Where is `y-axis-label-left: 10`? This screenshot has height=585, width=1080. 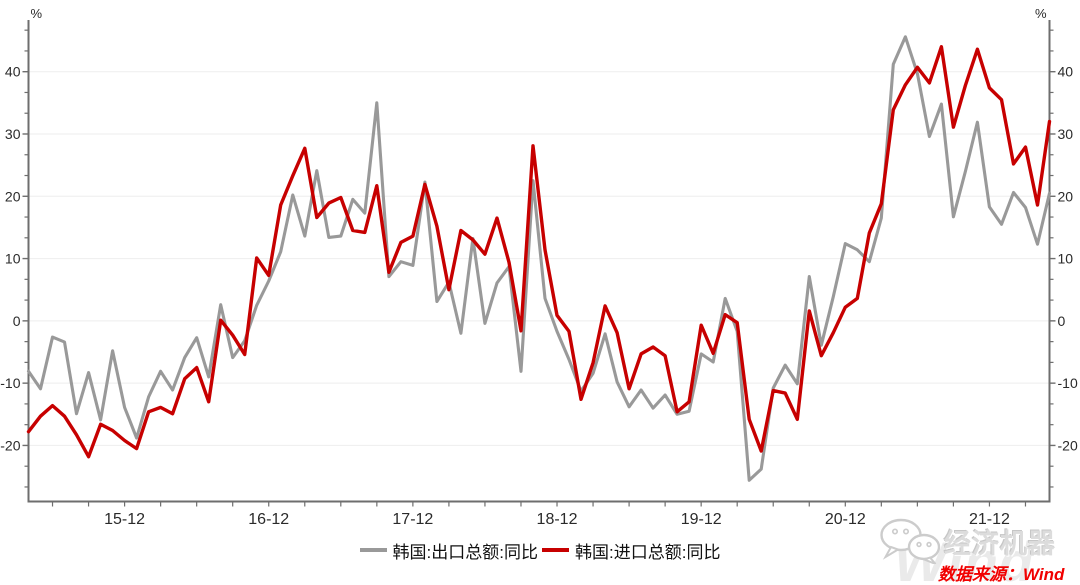
y-axis-label-left: 10 is located at coordinates (13, 259).